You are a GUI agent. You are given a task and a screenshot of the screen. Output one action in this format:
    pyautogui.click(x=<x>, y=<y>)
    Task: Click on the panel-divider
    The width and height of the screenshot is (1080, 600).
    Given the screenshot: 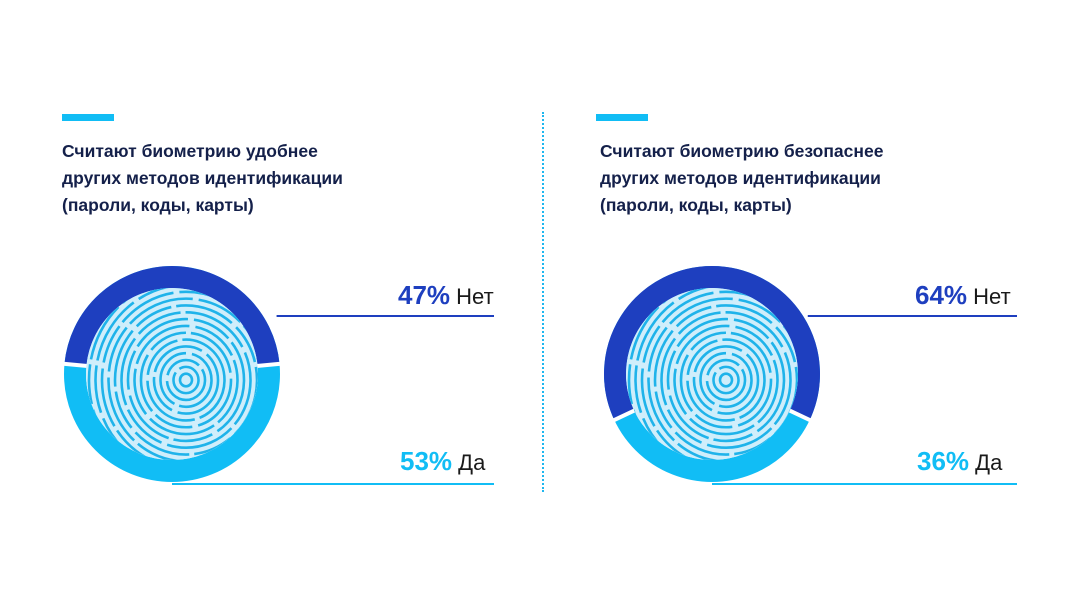 What is the action you would take?
    pyautogui.click(x=543, y=302)
    